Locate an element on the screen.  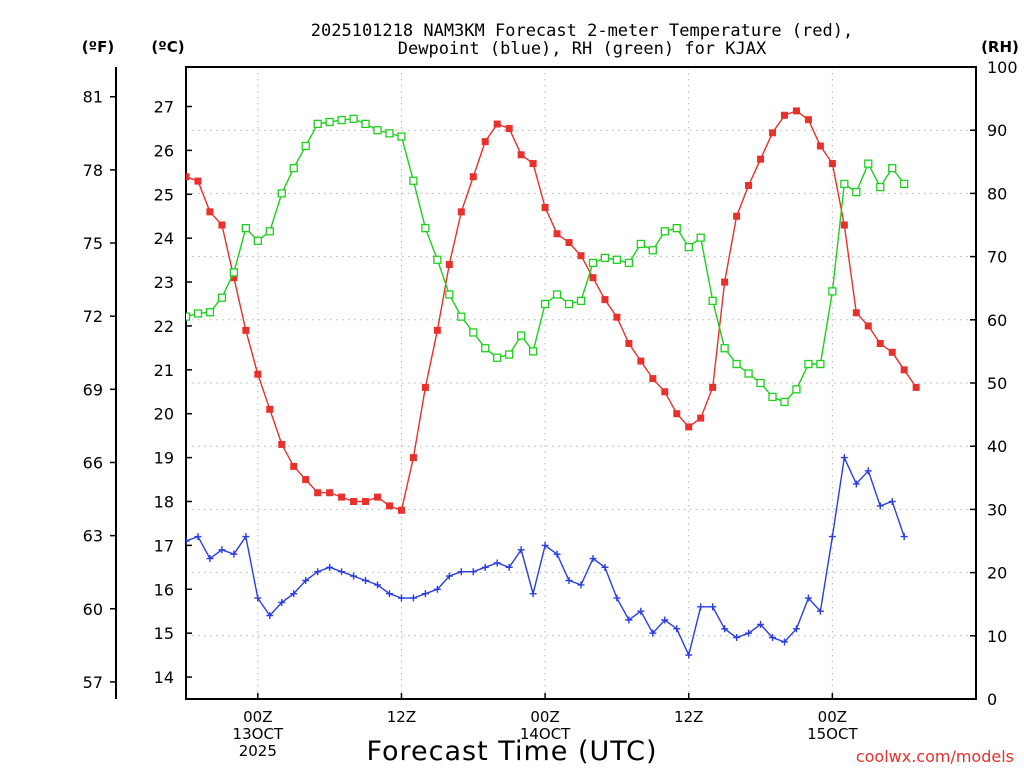
fahrenheit-unit-label: (ºF) is located at coordinates (98, 47).